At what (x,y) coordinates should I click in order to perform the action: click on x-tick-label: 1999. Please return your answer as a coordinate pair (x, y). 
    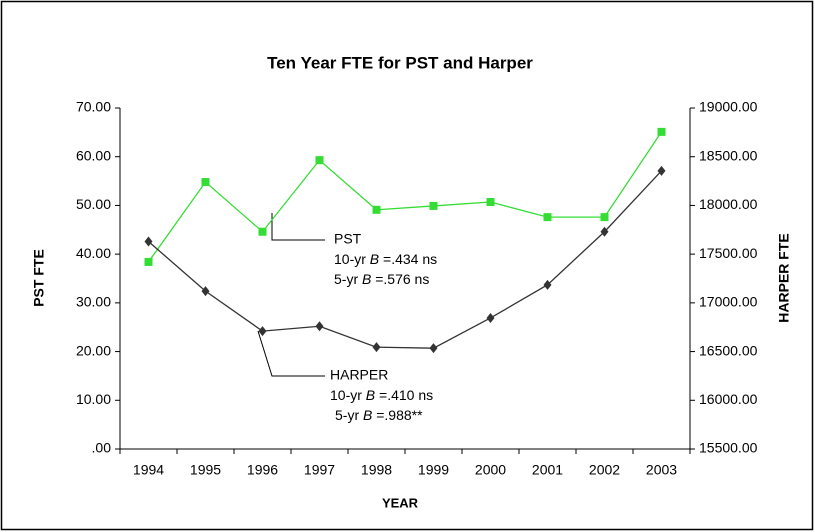
    Looking at the image, I should click on (433, 470).